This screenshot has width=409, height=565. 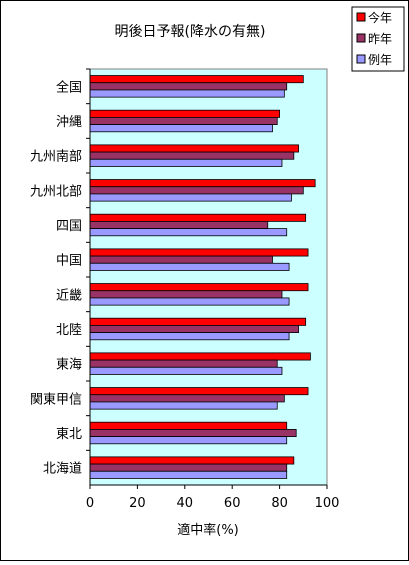 I want to click on bar-昨年-関東甲信, so click(x=187, y=398).